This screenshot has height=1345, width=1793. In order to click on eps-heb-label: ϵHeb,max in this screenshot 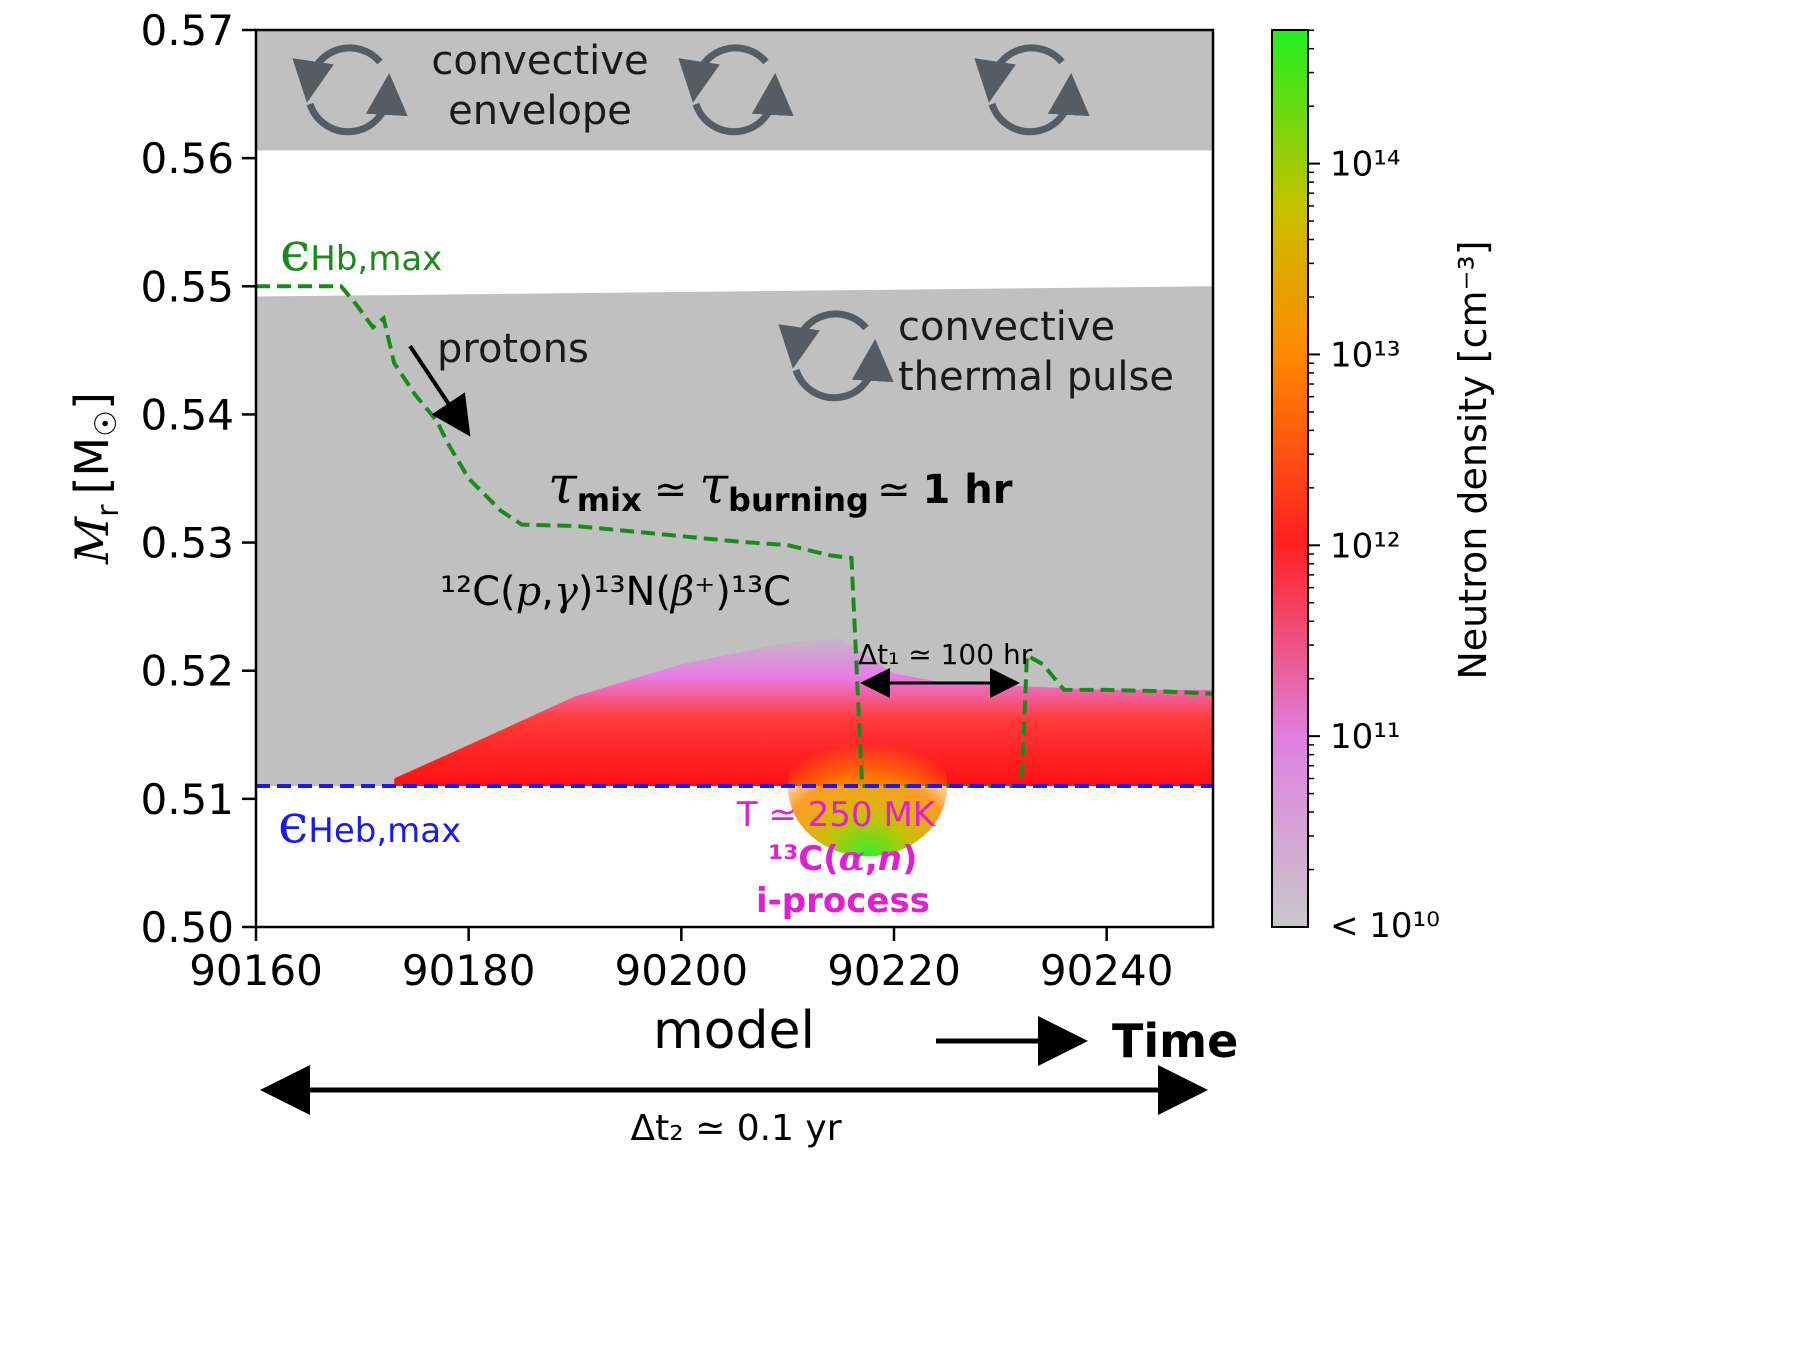, I will do `click(369, 823)`.